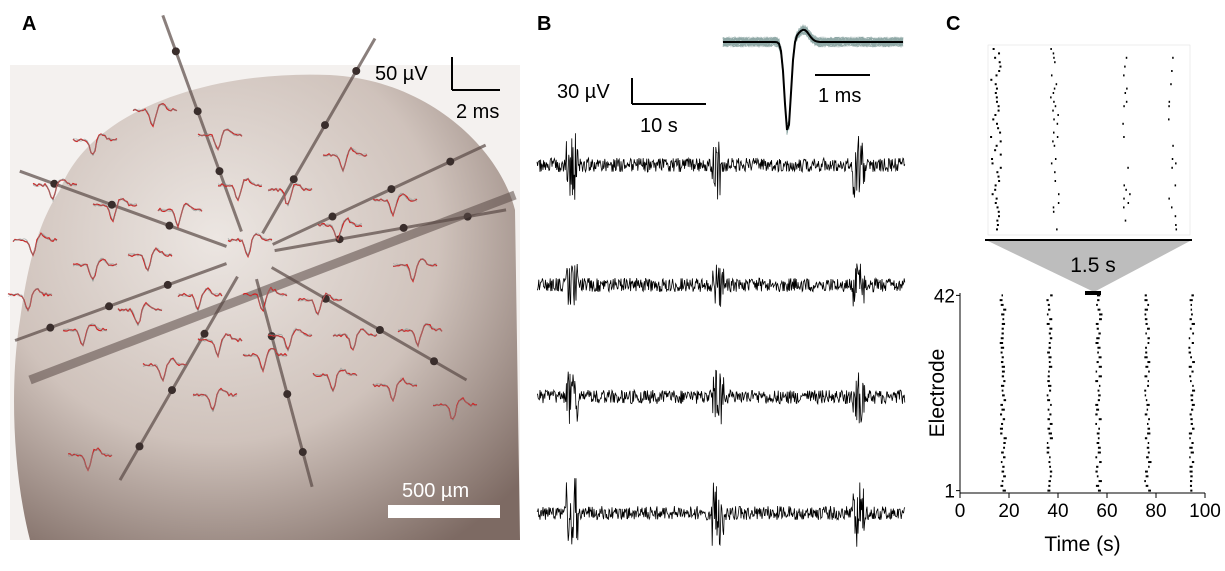  What do you see at coordinates (839, 96) in the screenshot?
I see `scale-label: 1 ms` at bounding box center [839, 96].